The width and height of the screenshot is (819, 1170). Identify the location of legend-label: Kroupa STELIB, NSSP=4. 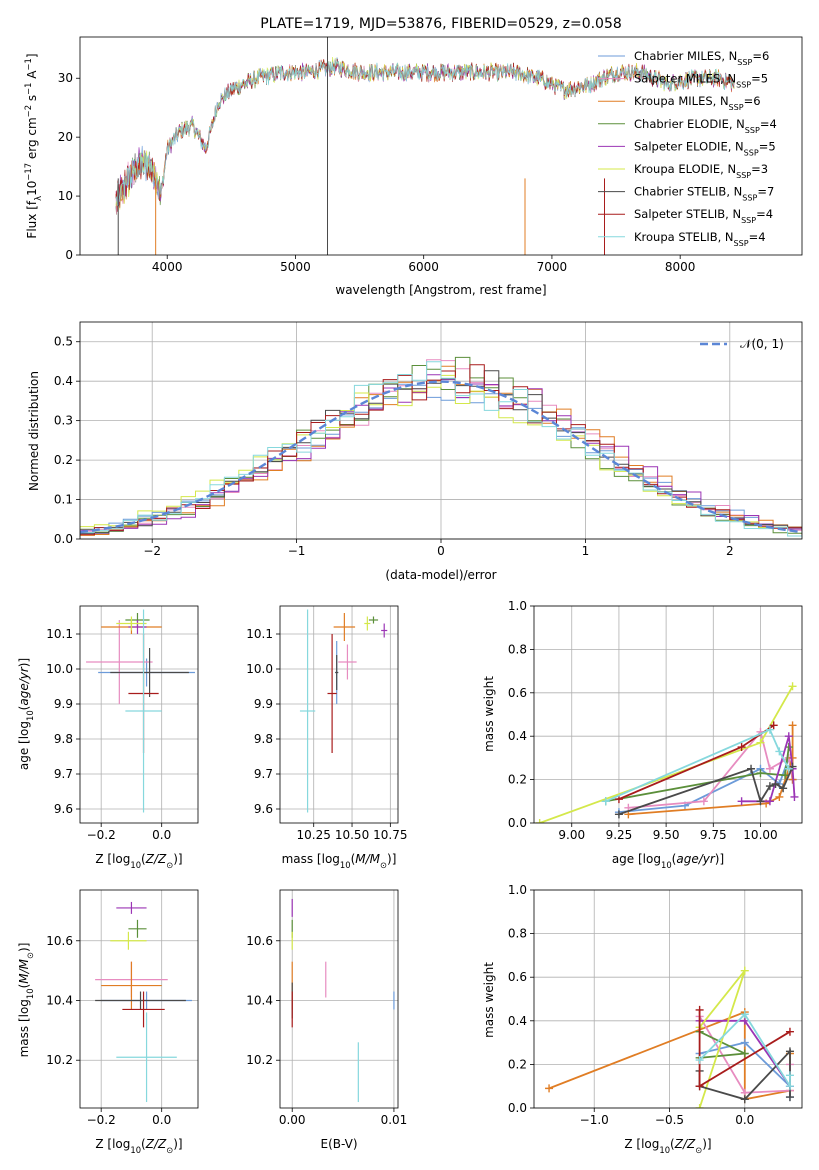
(700, 239).